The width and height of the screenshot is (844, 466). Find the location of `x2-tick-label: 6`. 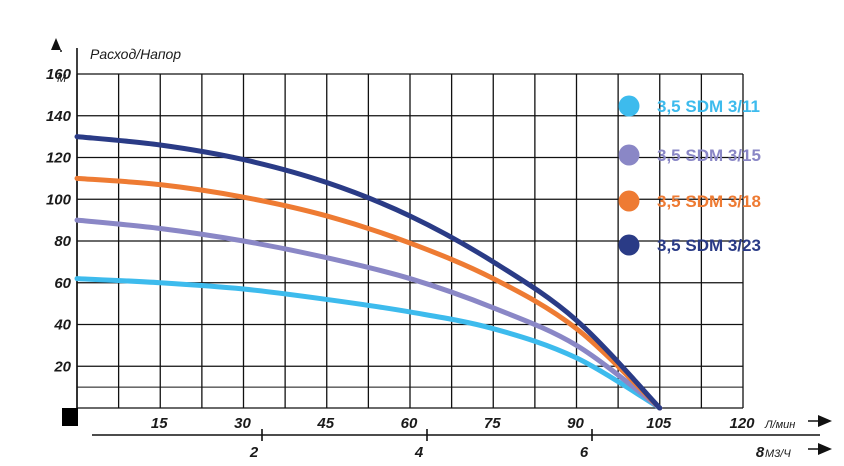

x2-tick-label: 6 is located at coordinates (584, 452).